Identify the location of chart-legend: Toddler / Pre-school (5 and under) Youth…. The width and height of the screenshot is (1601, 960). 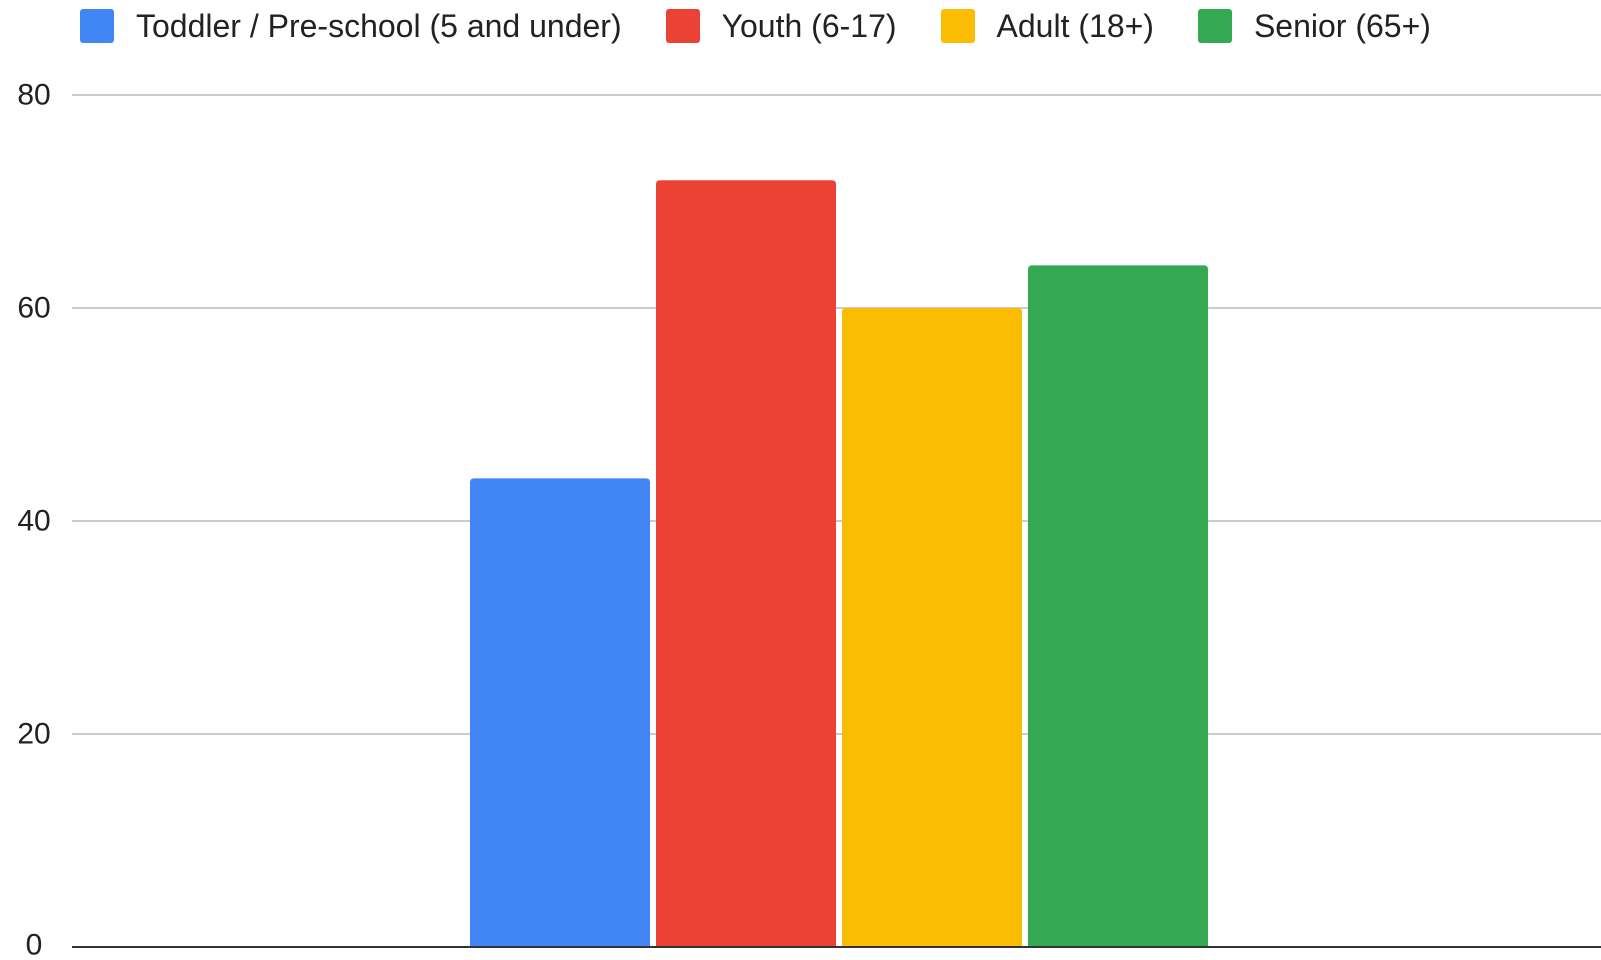
(777, 26).